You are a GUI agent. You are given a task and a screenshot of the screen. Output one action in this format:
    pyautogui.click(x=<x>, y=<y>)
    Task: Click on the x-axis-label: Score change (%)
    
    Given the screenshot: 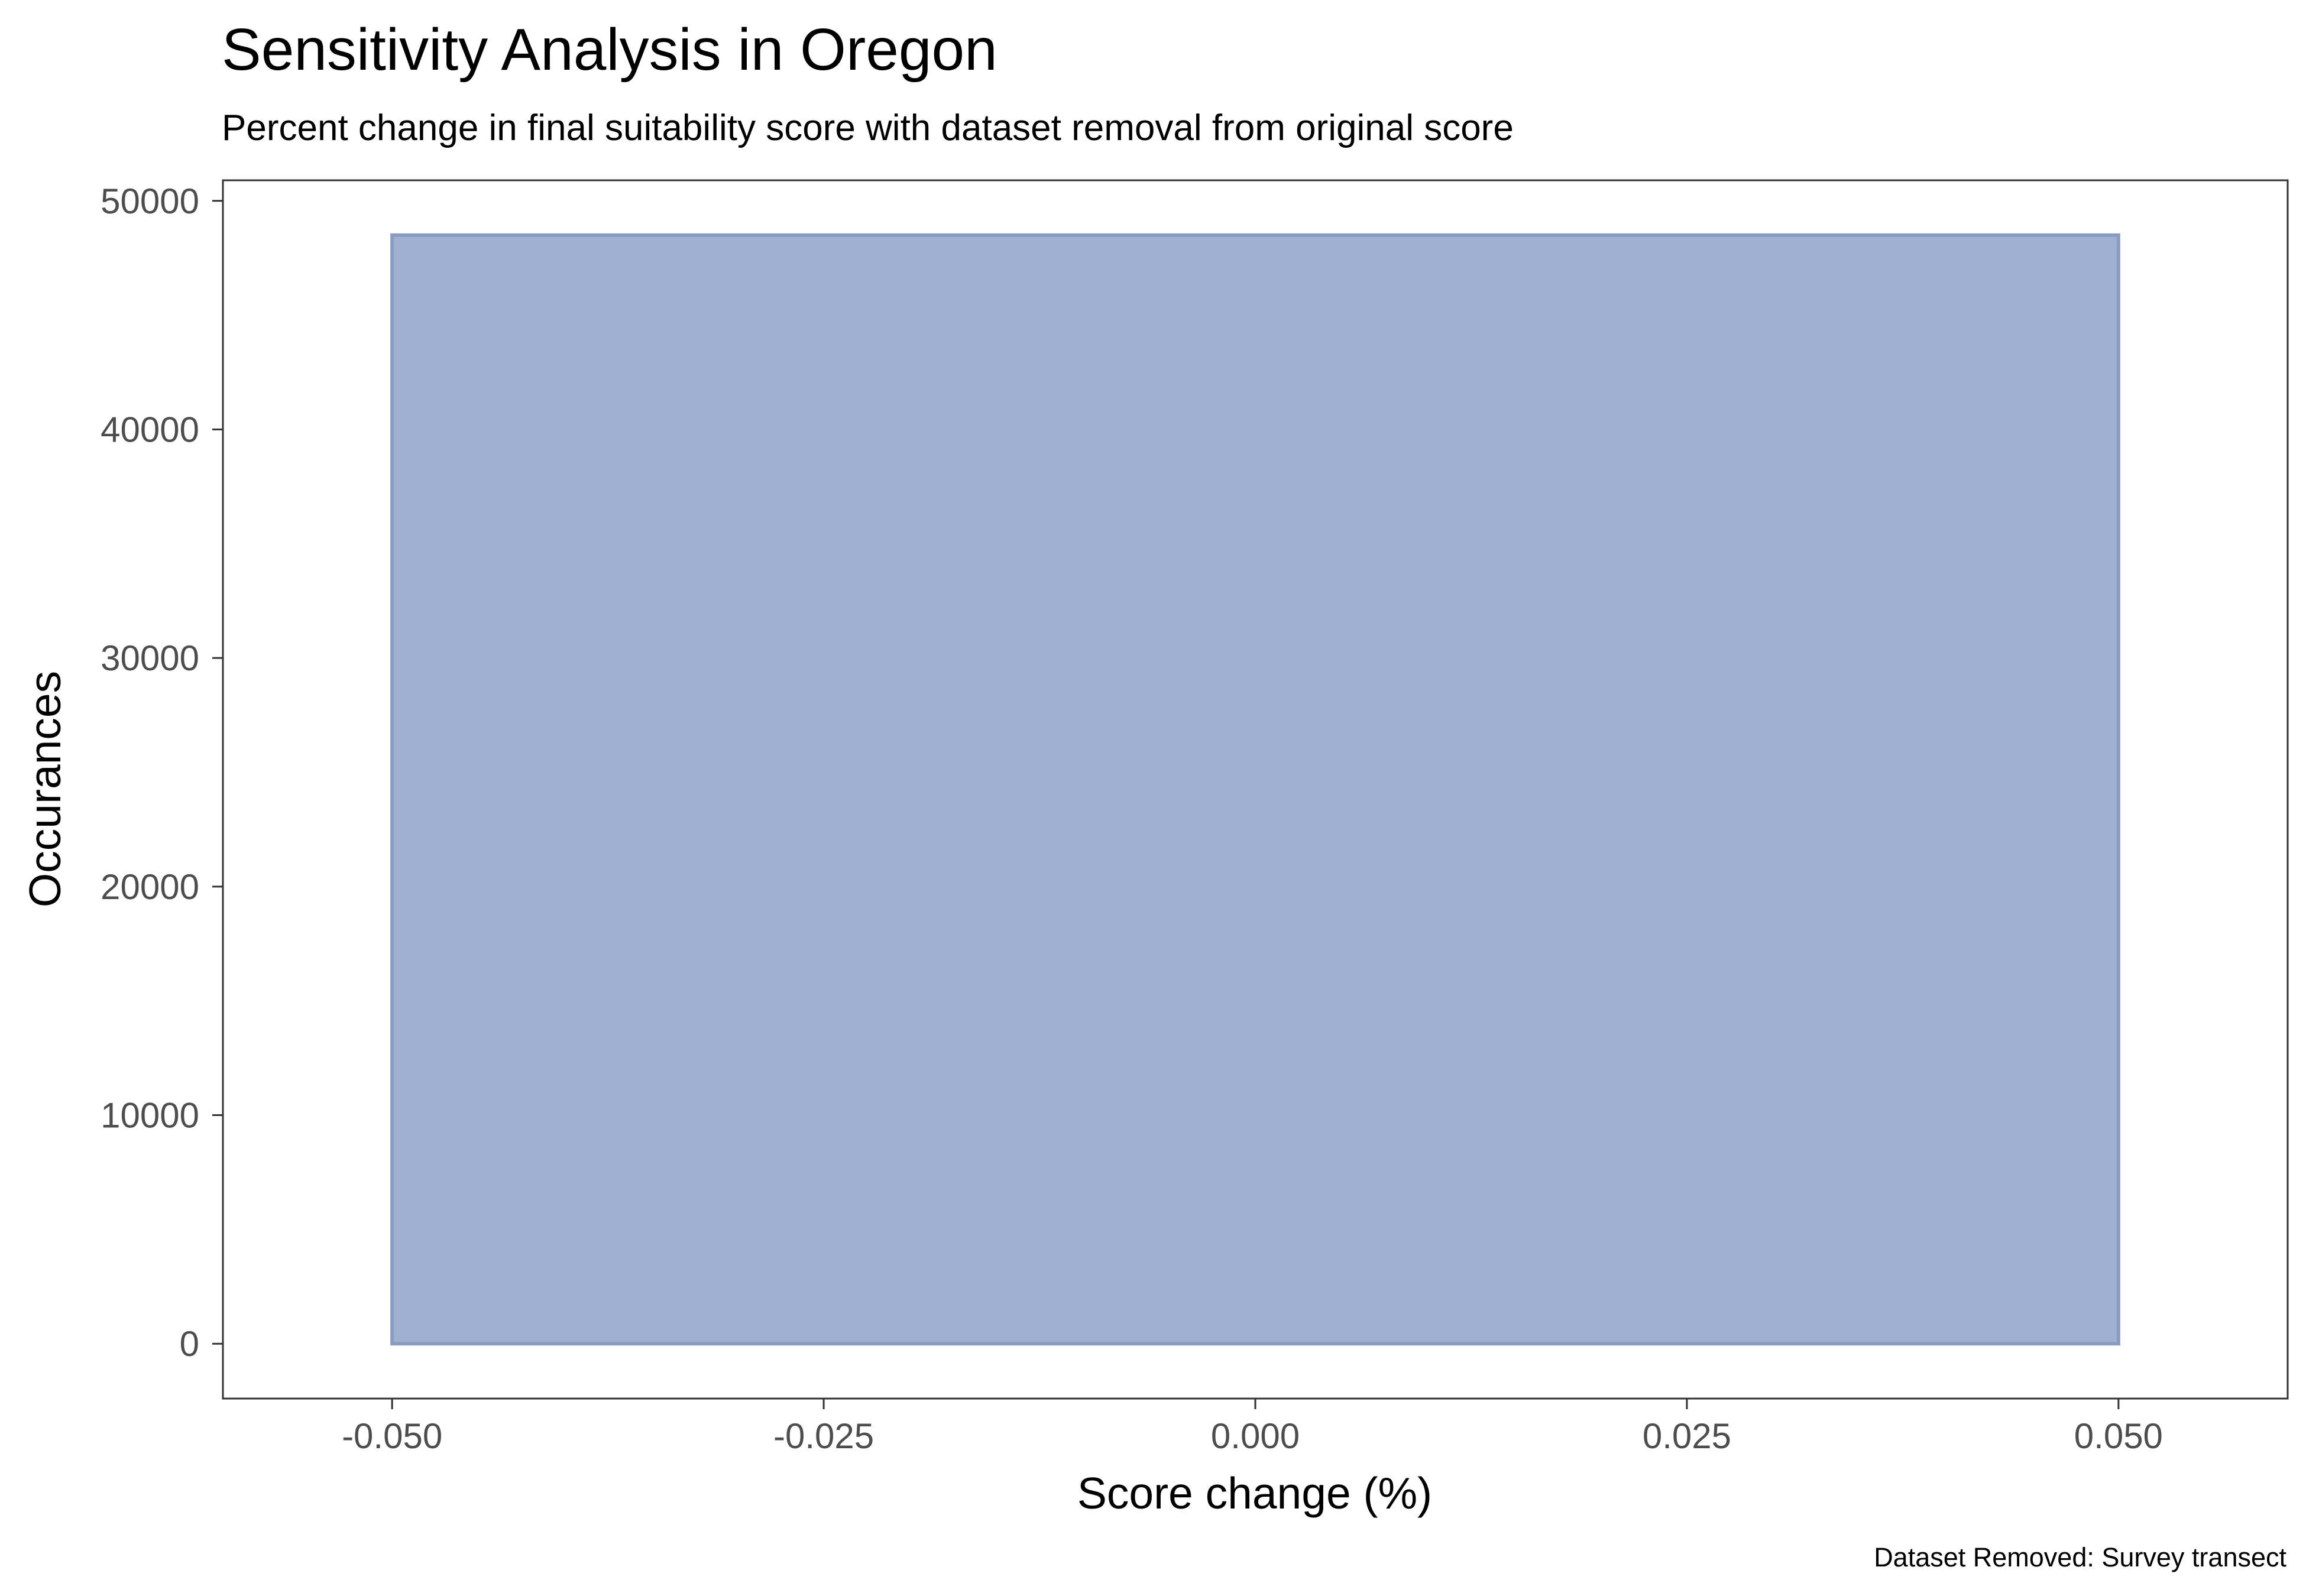 What is the action you would take?
    pyautogui.click(x=1254, y=1493)
    